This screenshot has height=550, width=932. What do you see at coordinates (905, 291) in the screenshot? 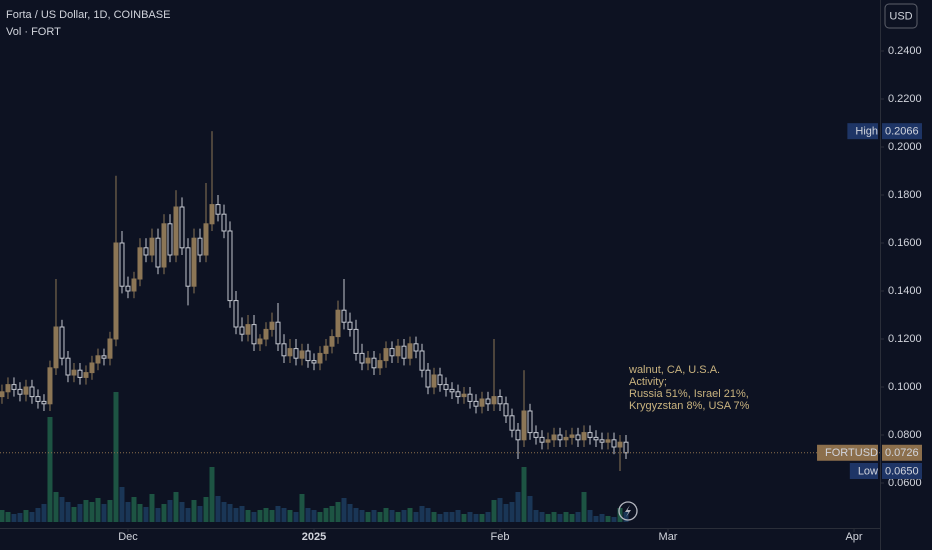
I see `y-tick-label: 0.1400` at bounding box center [905, 291].